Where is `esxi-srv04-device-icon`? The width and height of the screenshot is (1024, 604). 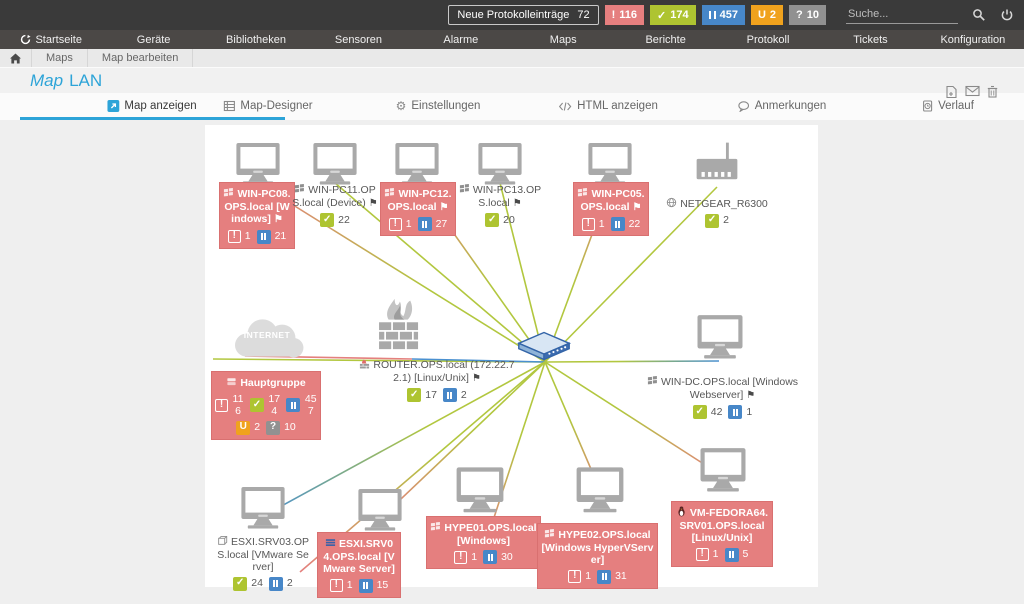
esxi-srv04-device-icon is located at coordinates (380, 509).